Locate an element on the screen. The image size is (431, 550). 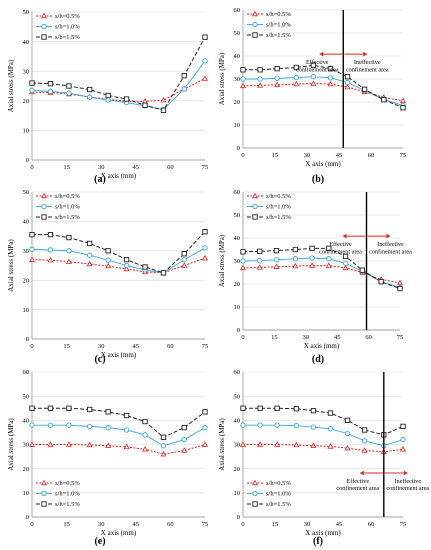
panel-caption-c: (c) is located at coordinates (99, 359).